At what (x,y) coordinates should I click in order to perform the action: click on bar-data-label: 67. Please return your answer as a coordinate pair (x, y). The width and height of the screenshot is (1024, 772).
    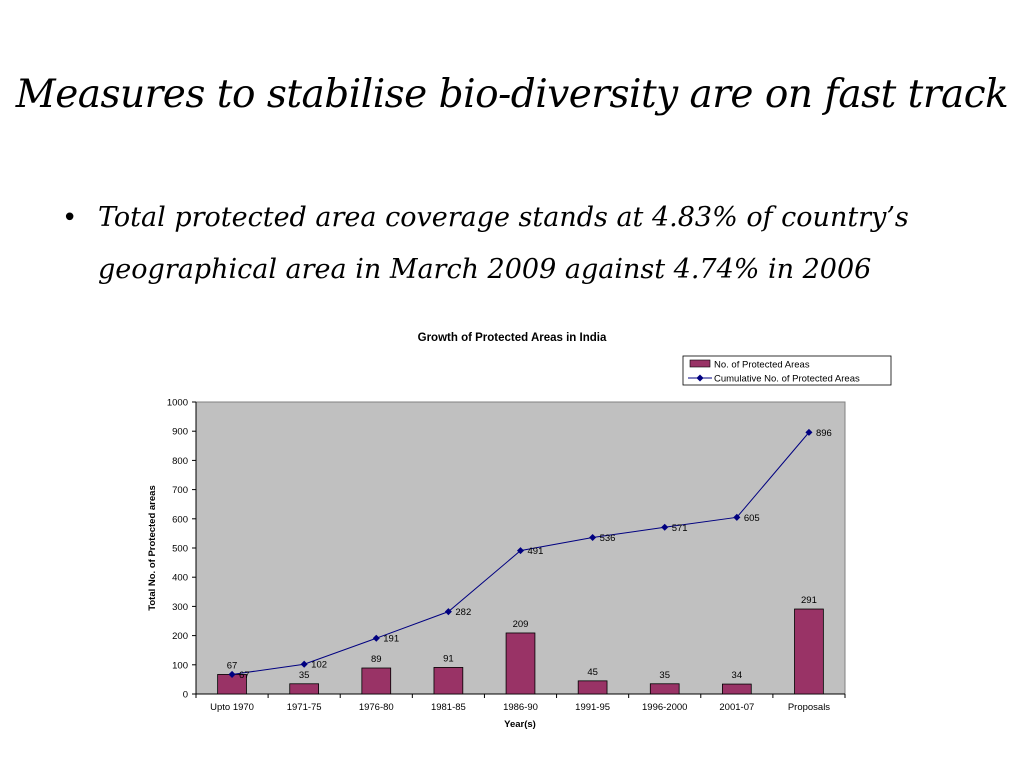
    Looking at the image, I should click on (232, 665).